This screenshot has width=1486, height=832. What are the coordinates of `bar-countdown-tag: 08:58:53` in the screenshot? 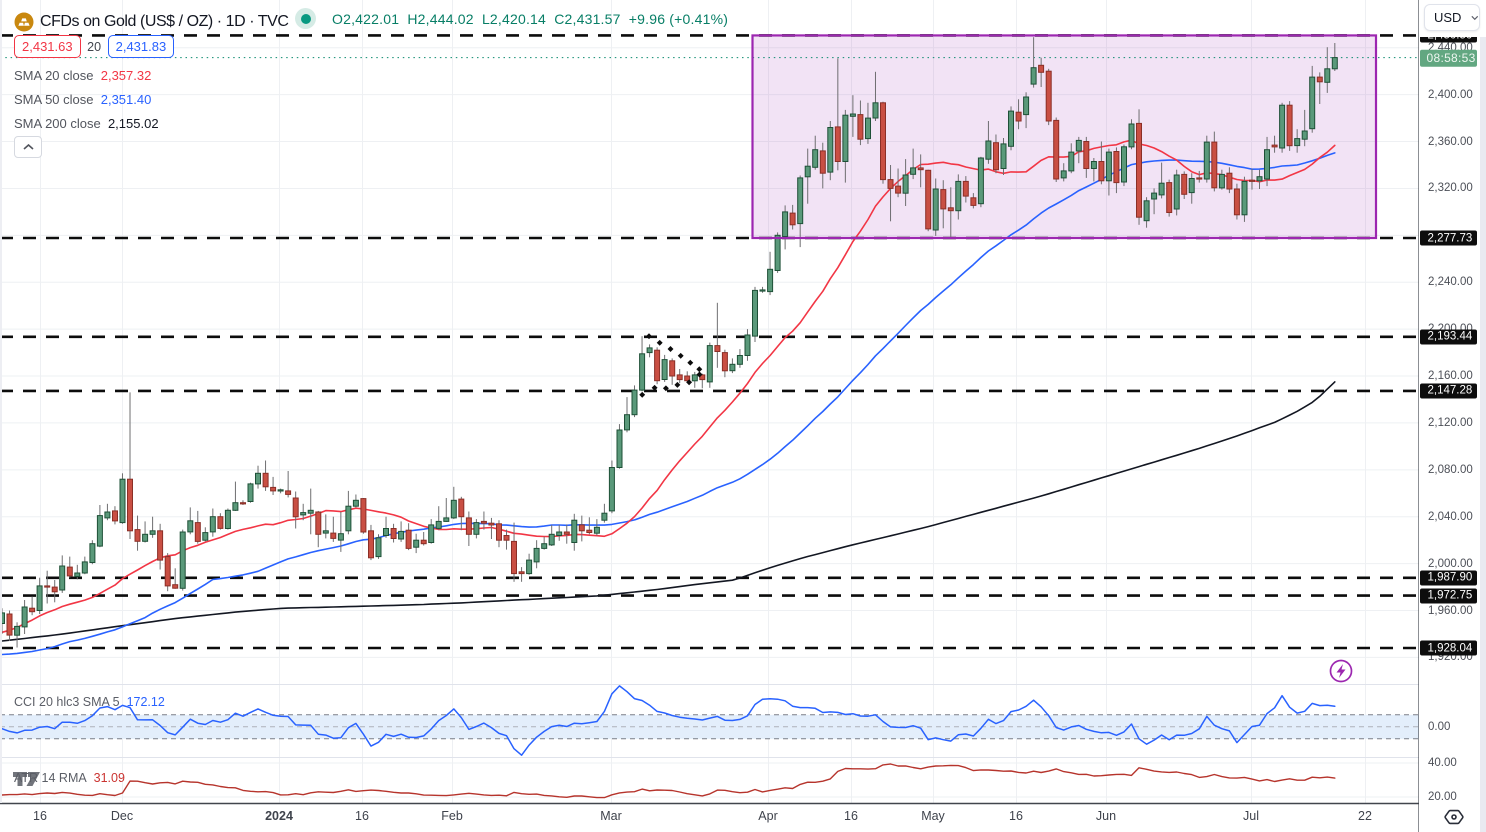 It's located at (1448, 58).